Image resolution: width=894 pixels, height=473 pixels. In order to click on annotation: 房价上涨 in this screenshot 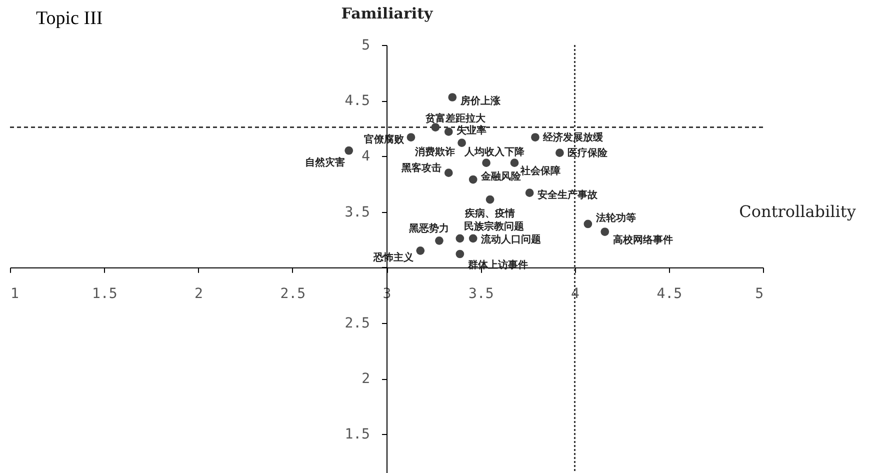, I will do `click(480, 101)`.